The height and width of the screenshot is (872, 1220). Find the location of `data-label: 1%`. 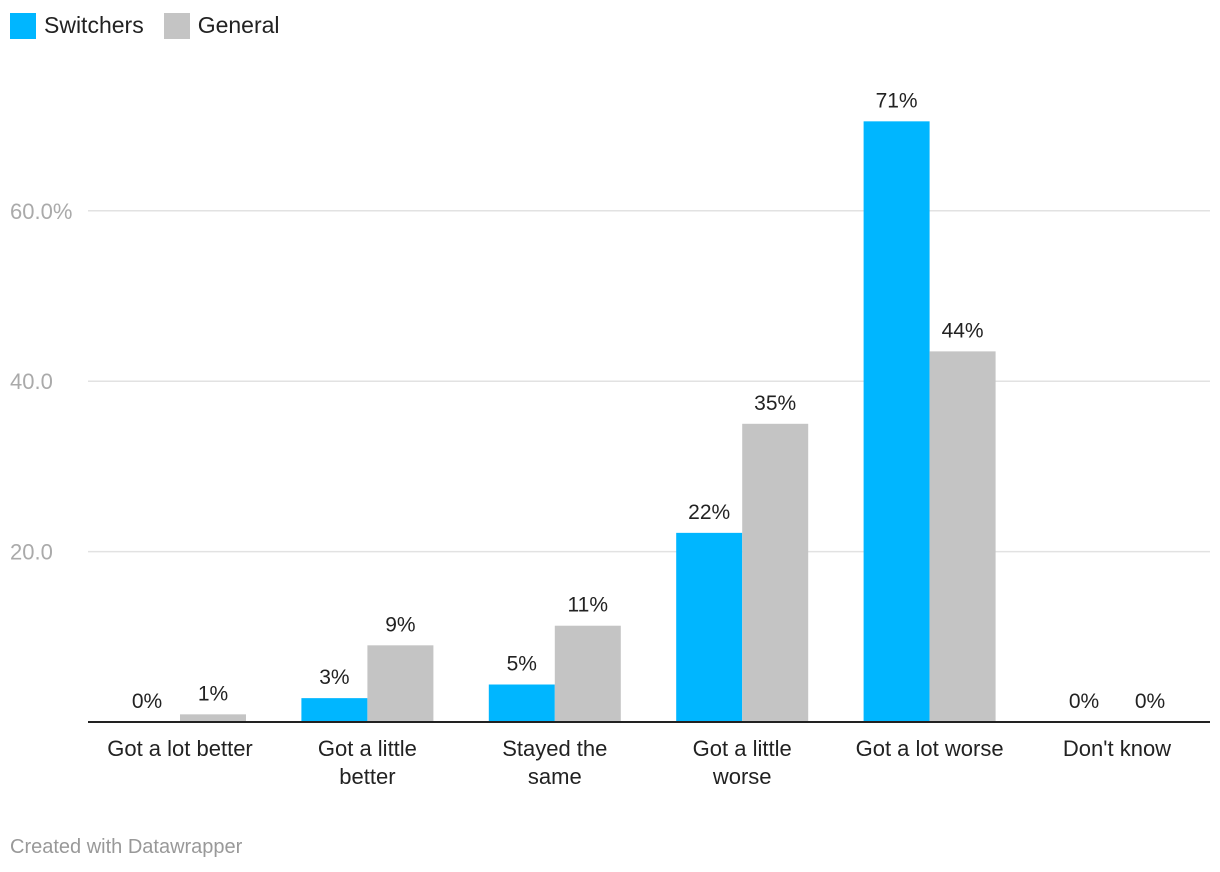

data-label: 1% is located at coordinates (213, 693).